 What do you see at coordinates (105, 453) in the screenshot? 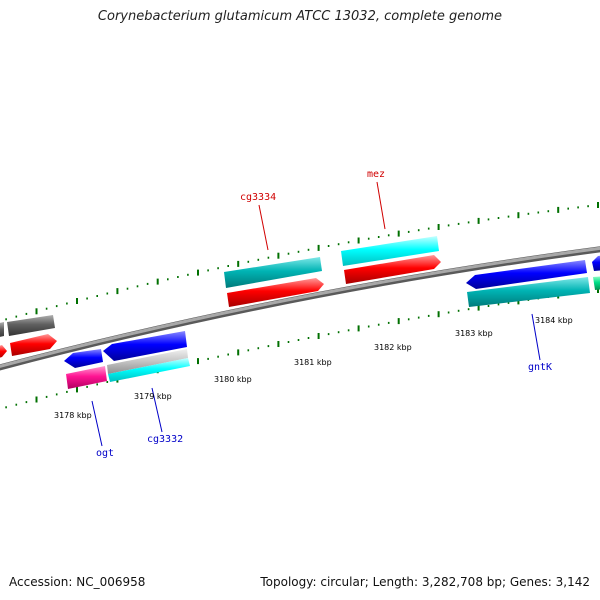
I see `gene-label-ogt: ogt` at bounding box center [105, 453].